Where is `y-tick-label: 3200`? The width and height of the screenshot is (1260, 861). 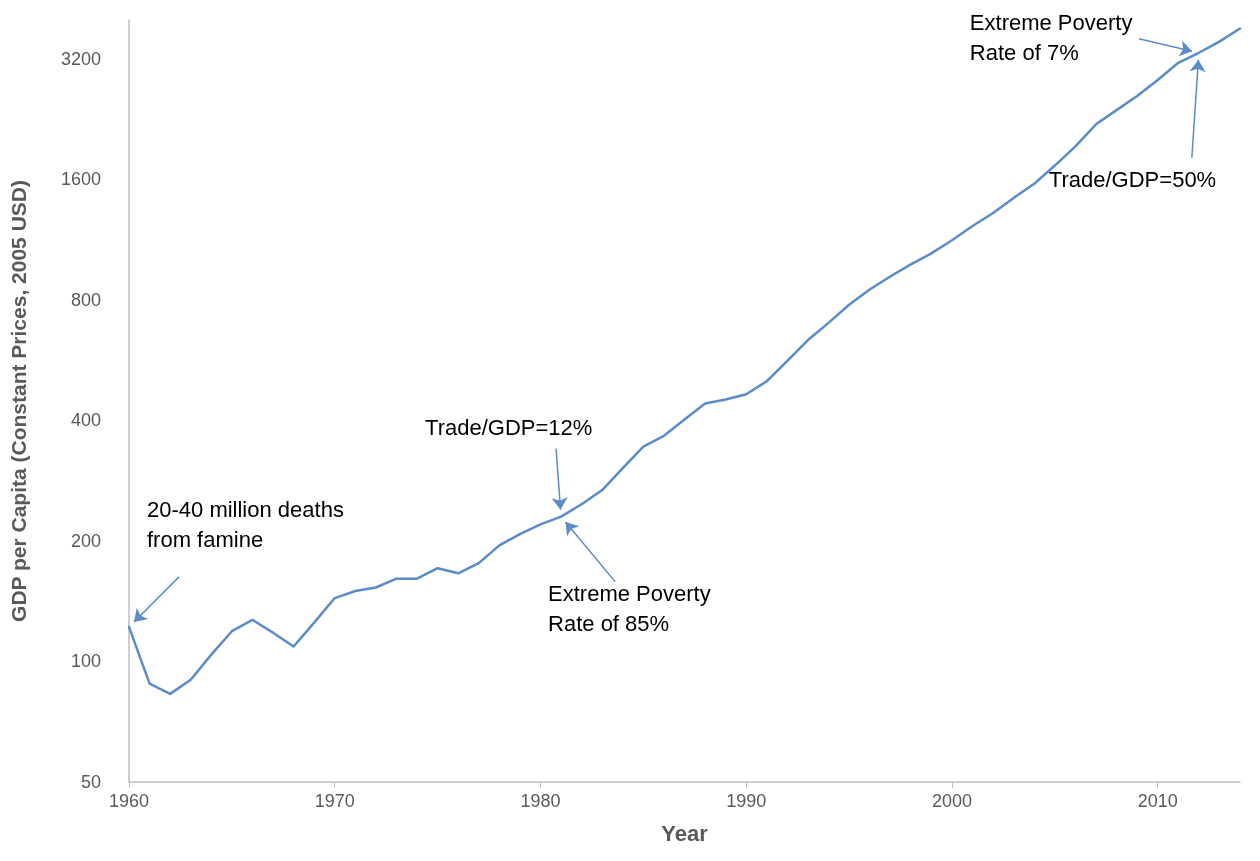
y-tick-label: 3200 is located at coordinates (80, 58).